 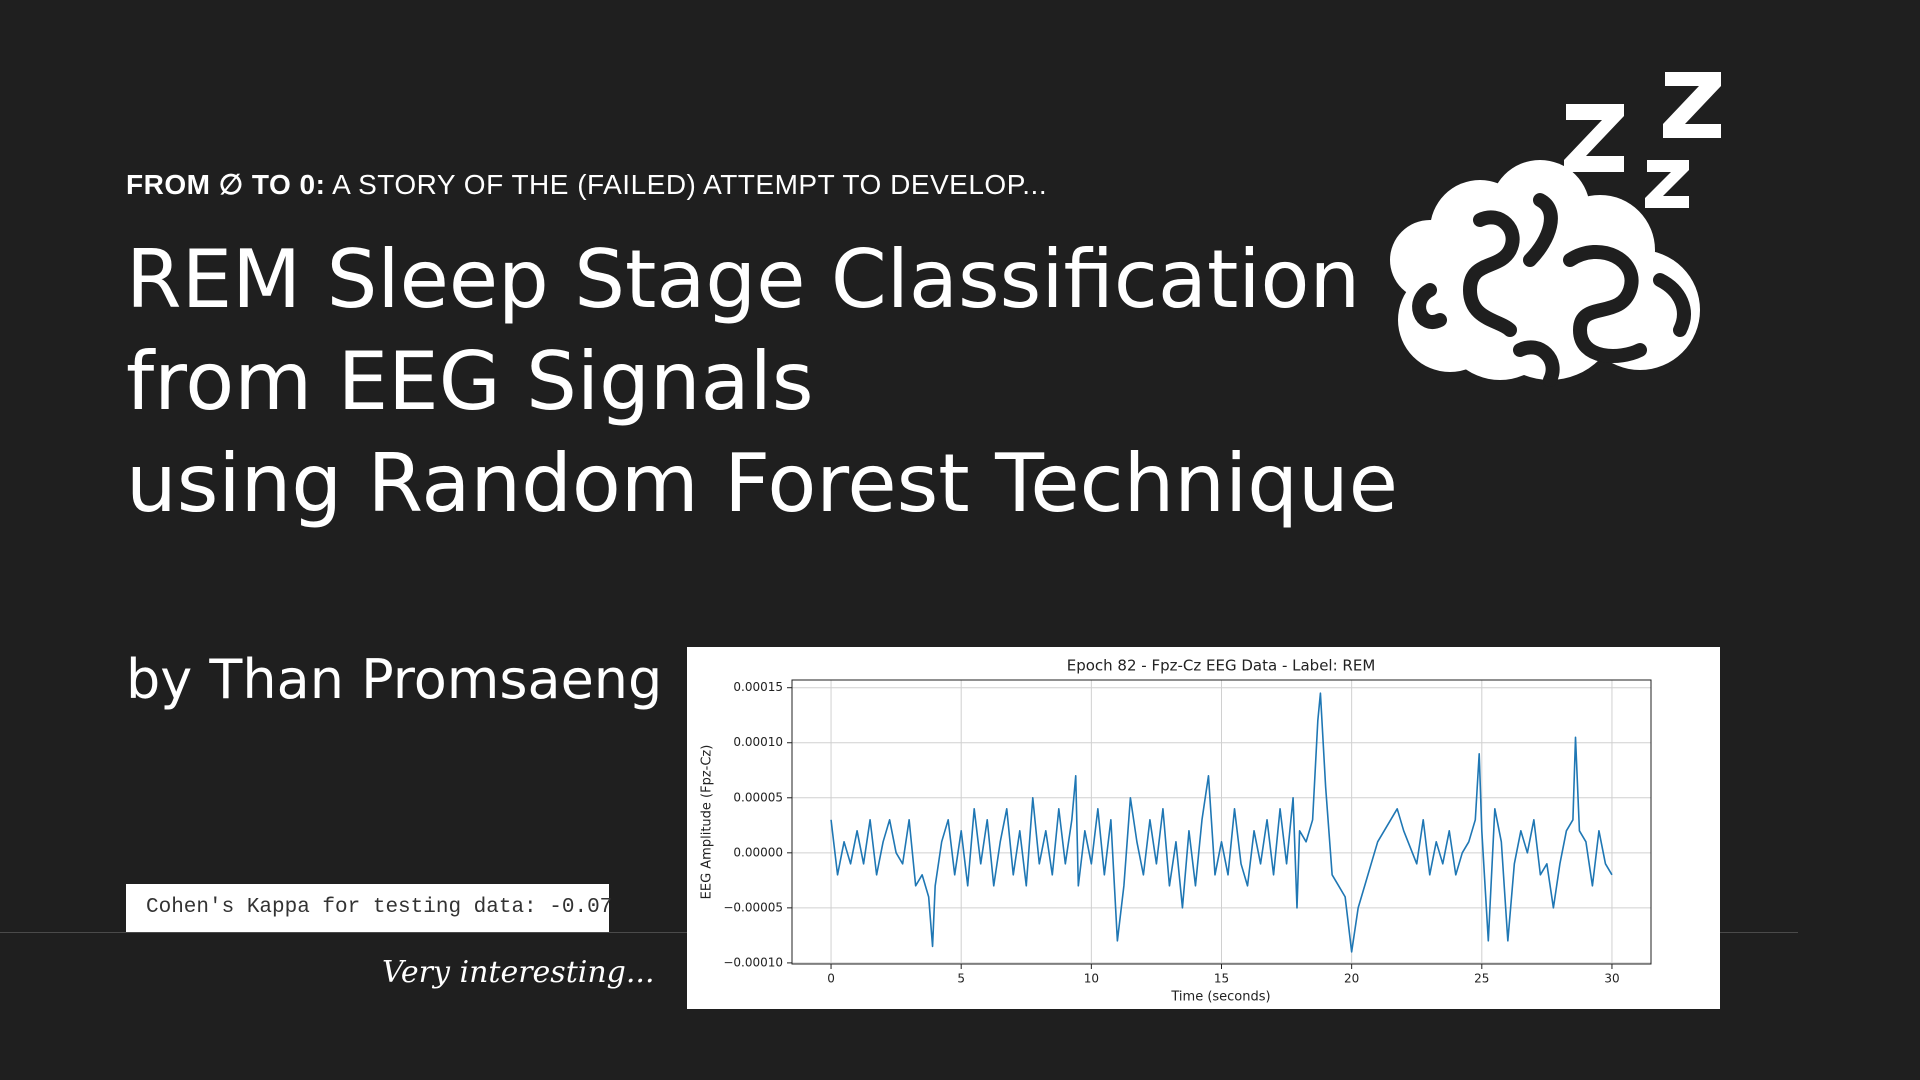 What do you see at coordinates (758, 797) in the screenshot?
I see `y-tick-label: 0.00005` at bounding box center [758, 797].